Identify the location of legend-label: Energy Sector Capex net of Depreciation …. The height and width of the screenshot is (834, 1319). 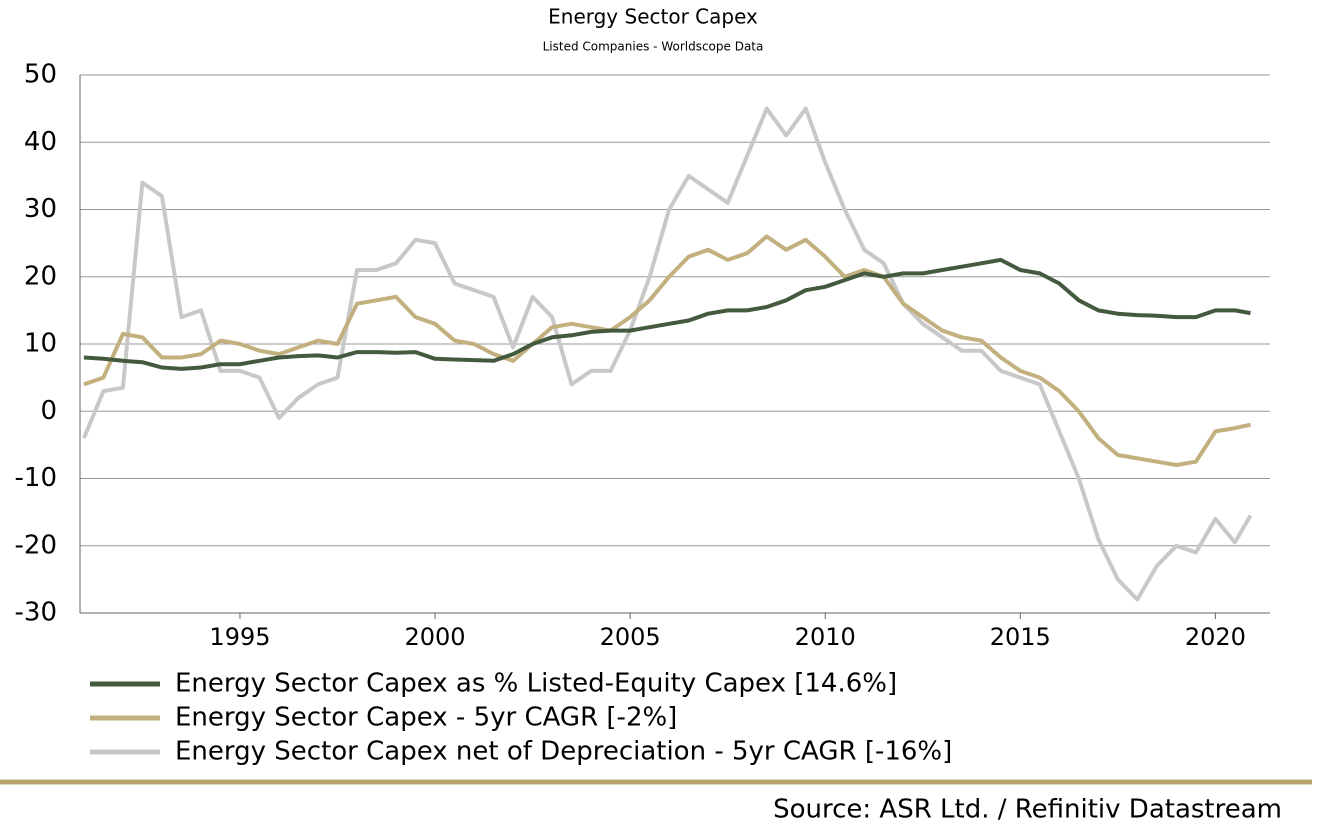
(563, 752).